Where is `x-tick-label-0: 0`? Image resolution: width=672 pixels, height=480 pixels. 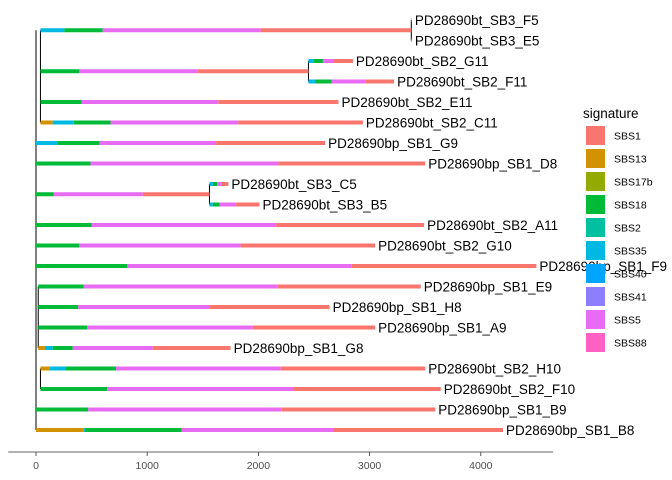 x-tick-label-0: 0 is located at coordinates (36, 466).